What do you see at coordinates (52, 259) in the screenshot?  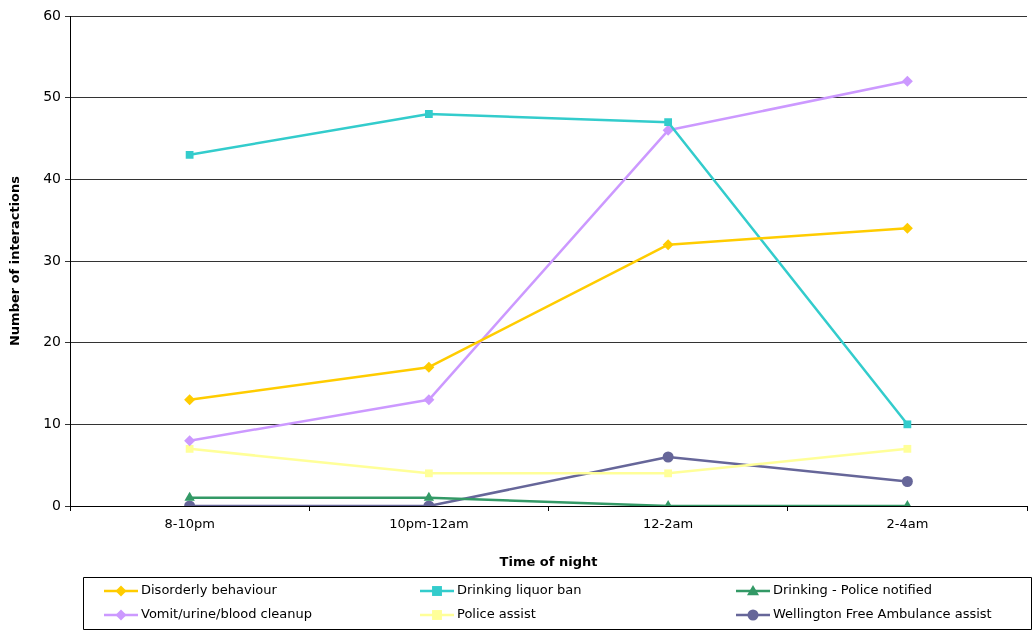 I see `y-tick-label: 30` at bounding box center [52, 259].